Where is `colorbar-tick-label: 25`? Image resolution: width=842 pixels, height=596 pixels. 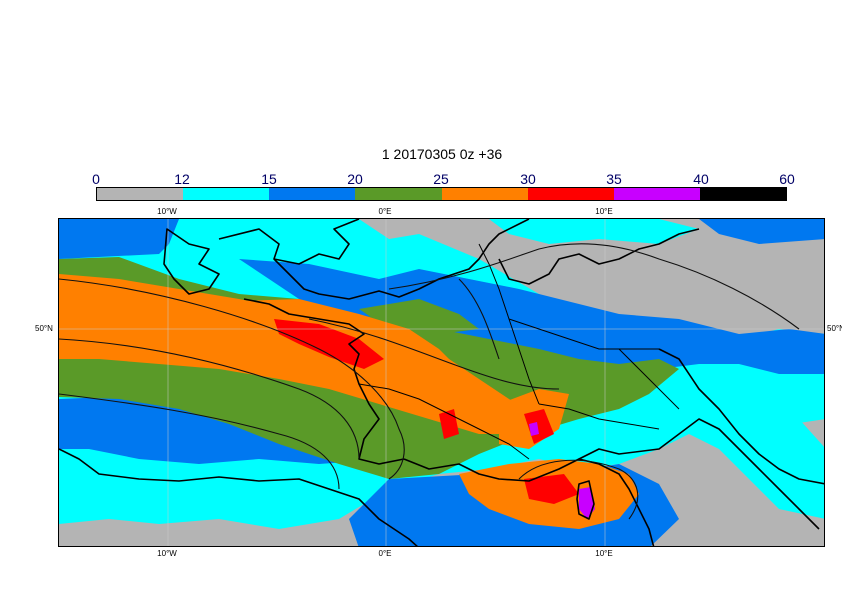 colorbar-tick-label: 25 is located at coordinates (441, 179).